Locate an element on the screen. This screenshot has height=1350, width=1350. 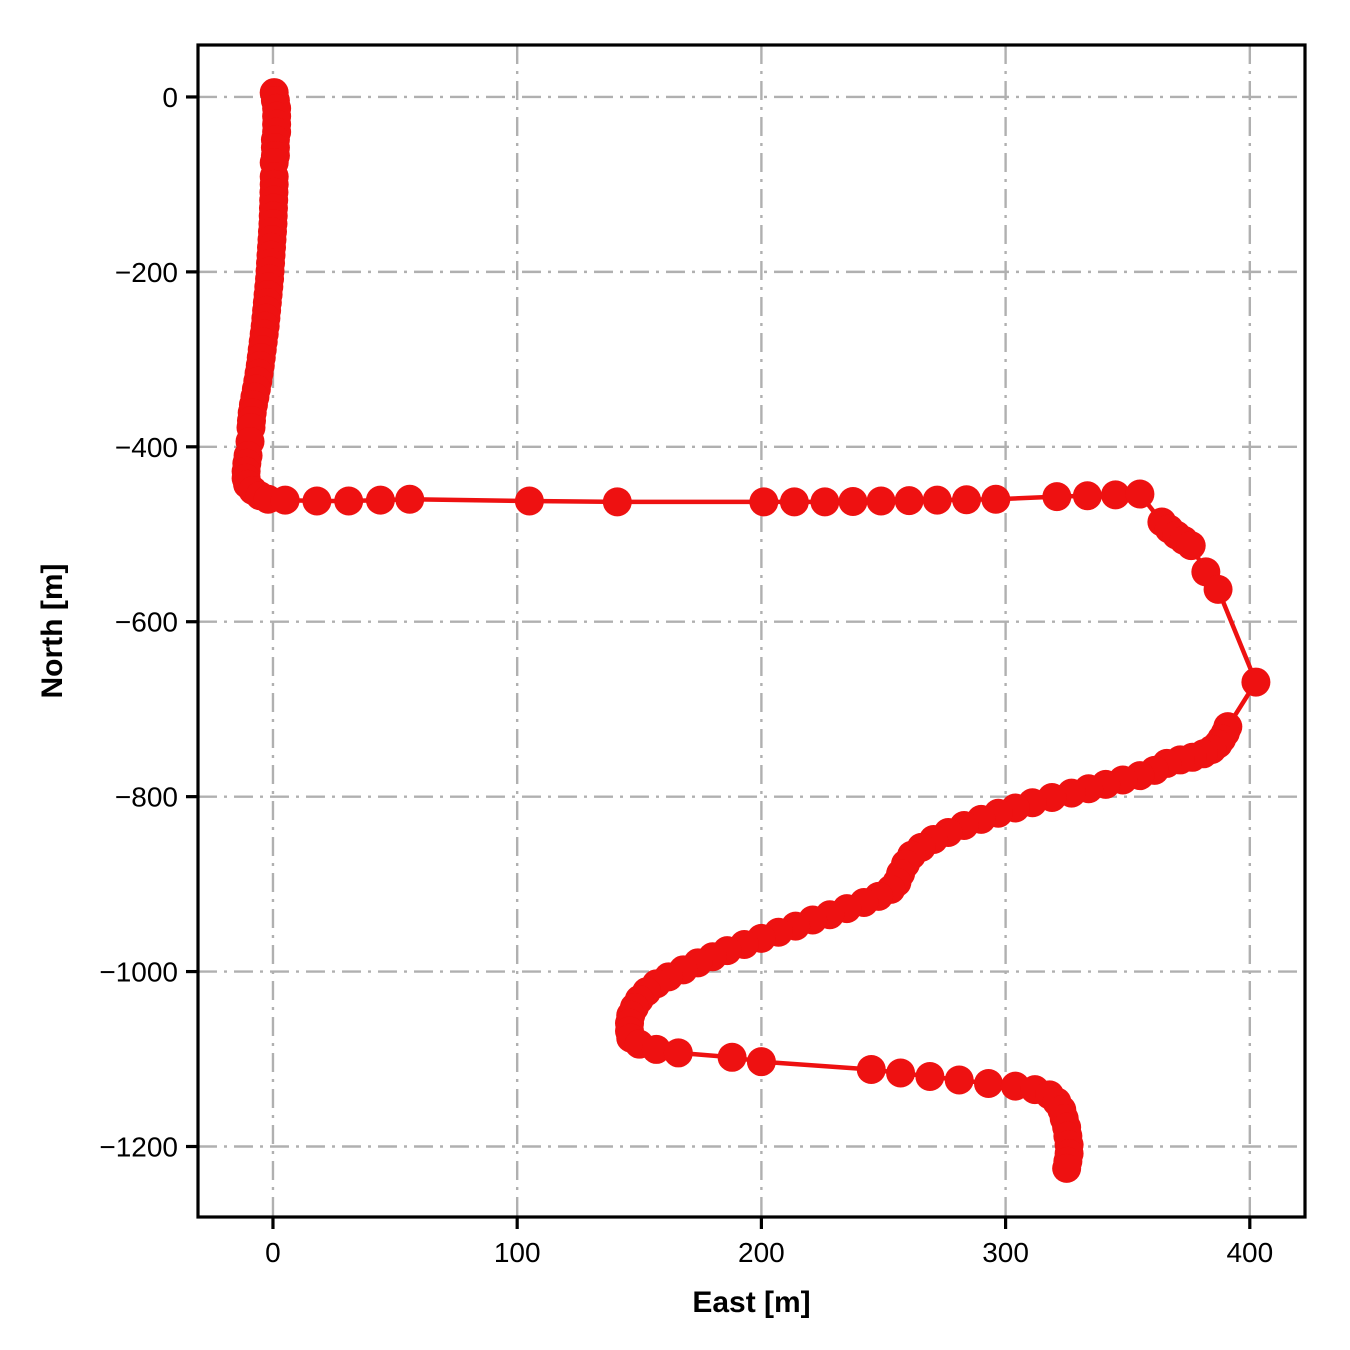
x-tick-label: 400 is located at coordinates (1249, 1252).